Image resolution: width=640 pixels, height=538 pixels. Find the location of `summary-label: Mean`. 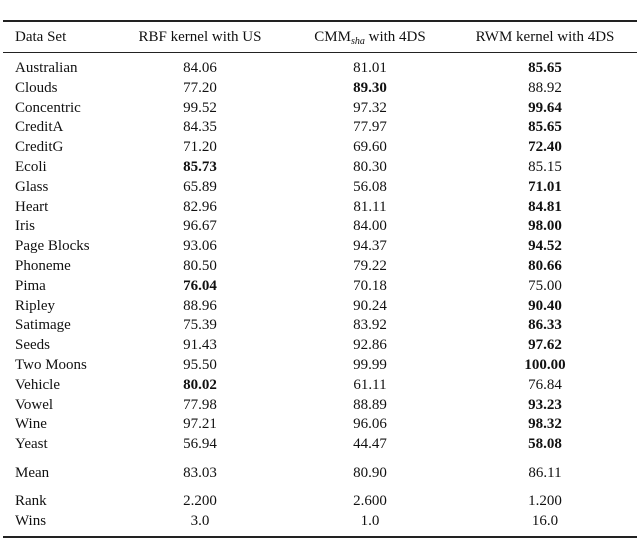

summary-label: Mean is located at coordinates (32, 473).